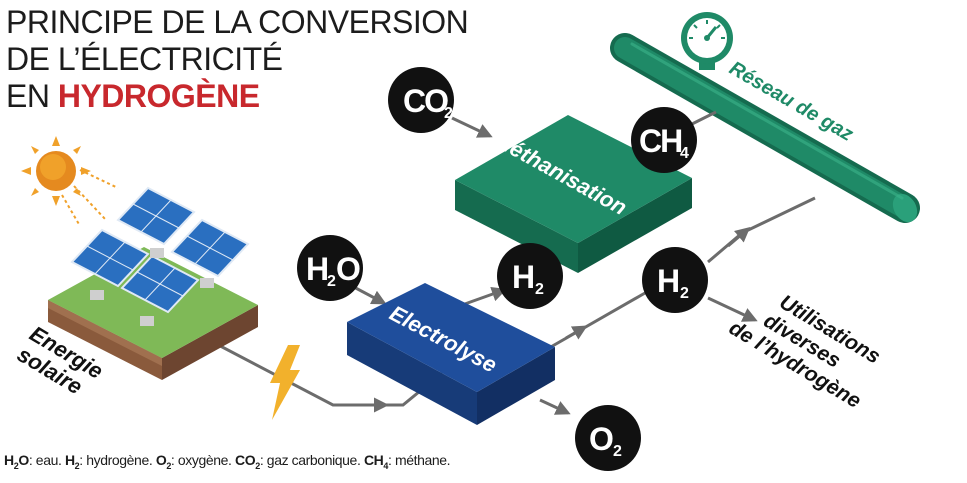  Describe the element at coordinates (732, 309) in the screenshot. I see `uses-arrow` at that location.